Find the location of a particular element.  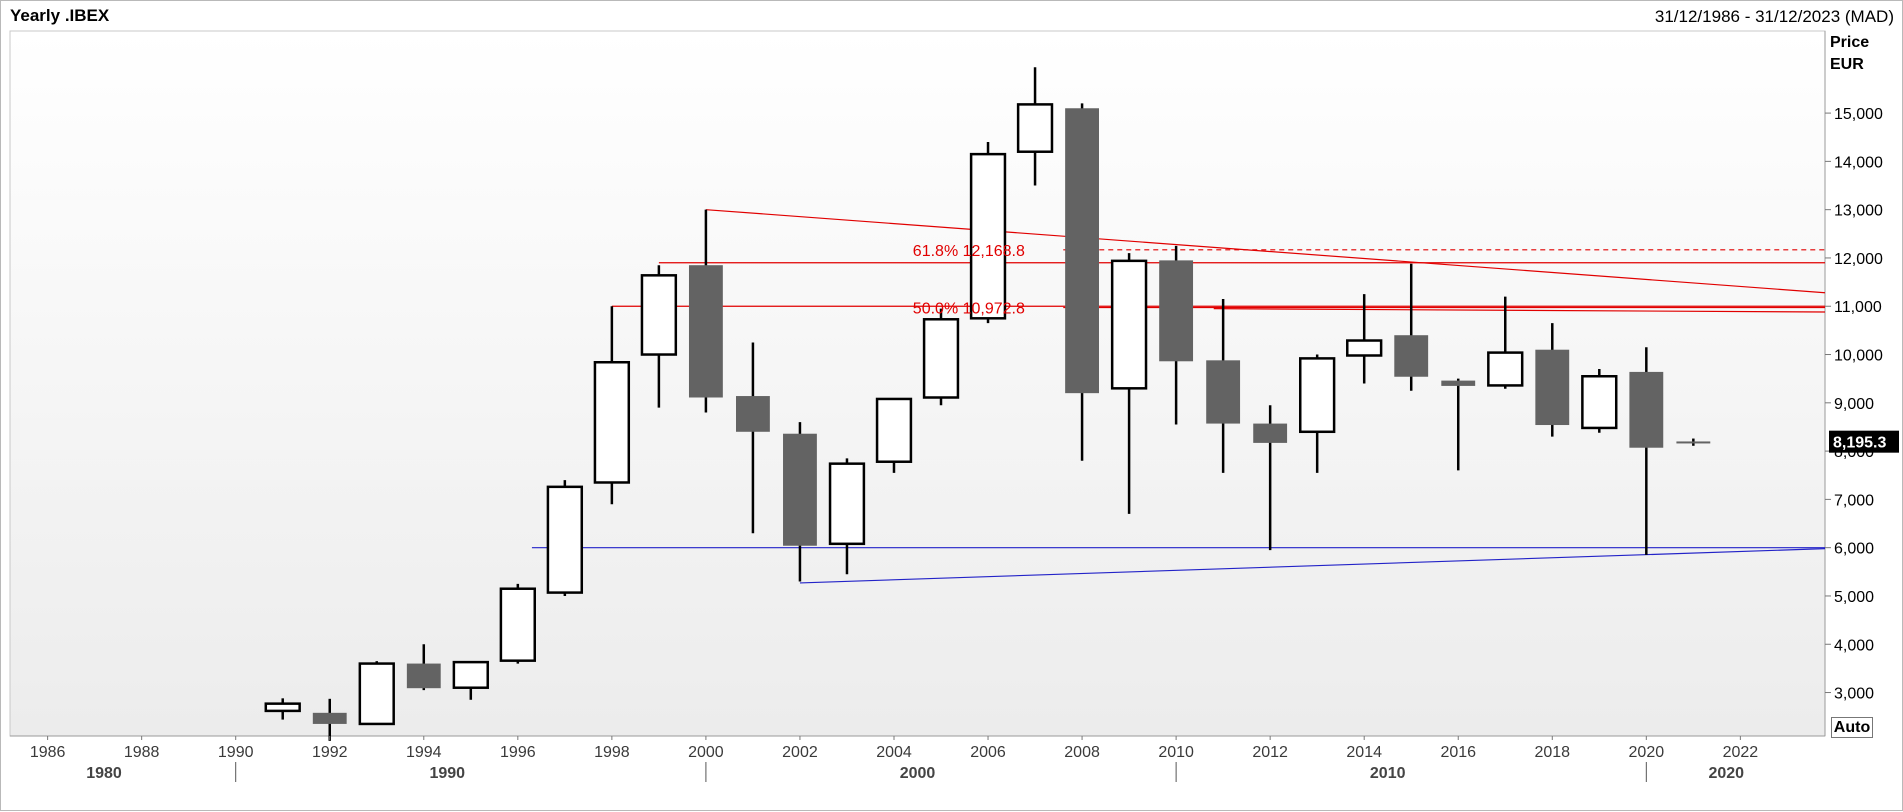

fib-label-61.8%: 61.8% 12,168.8 is located at coordinates (969, 251).